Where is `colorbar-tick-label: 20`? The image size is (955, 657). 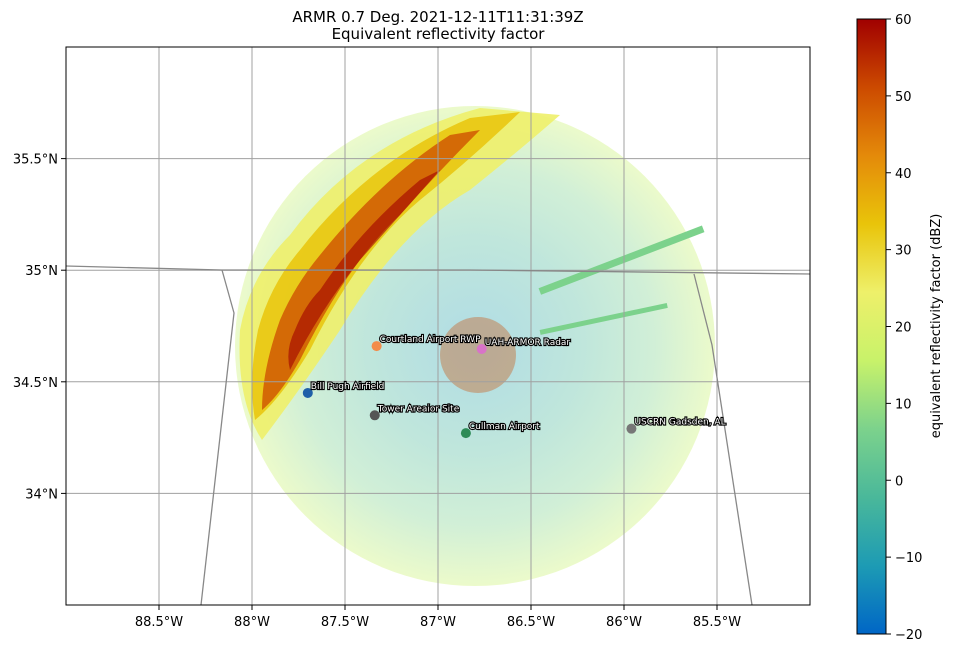 colorbar-tick-label: 20 is located at coordinates (903, 328).